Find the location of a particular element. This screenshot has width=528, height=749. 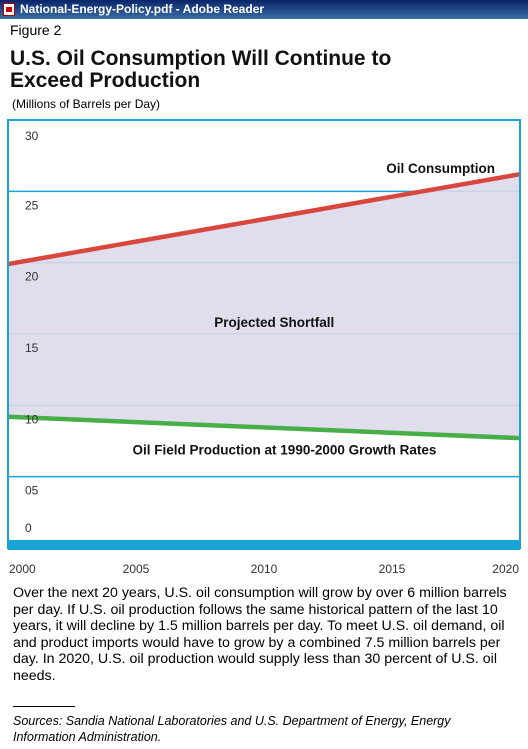

footnote-rule is located at coordinates (44, 706).